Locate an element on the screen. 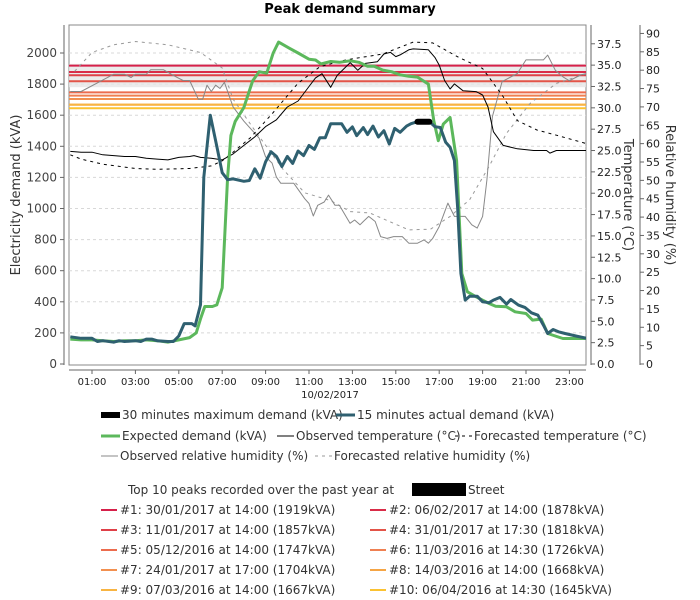 The image size is (700, 600). y-tick-label: 600 is located at coordinates (45, 271).